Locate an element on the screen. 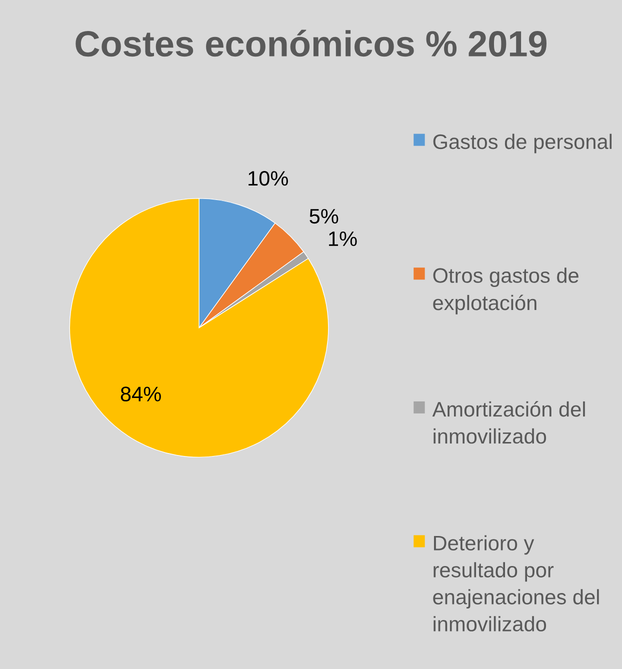  data-label: 10% is located at coordinates (268, 178).